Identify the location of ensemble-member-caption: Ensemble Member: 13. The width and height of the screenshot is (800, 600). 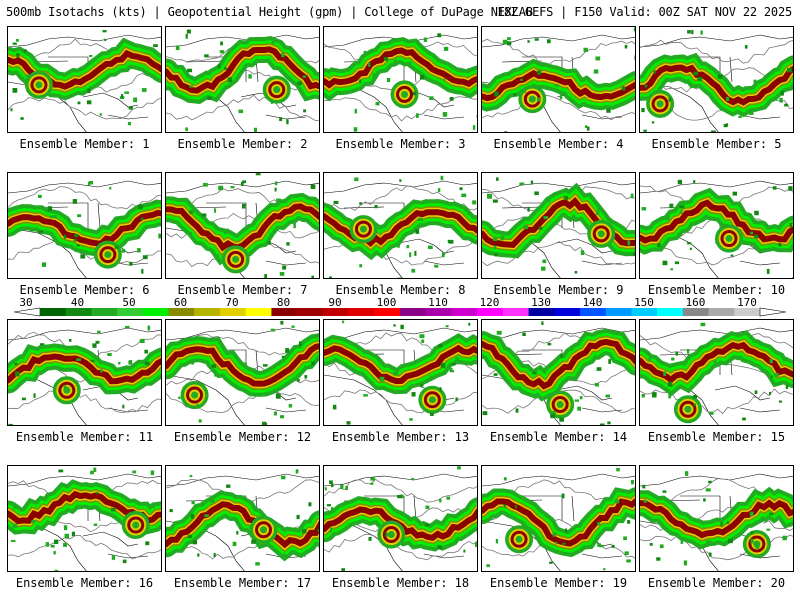
(400, 437).